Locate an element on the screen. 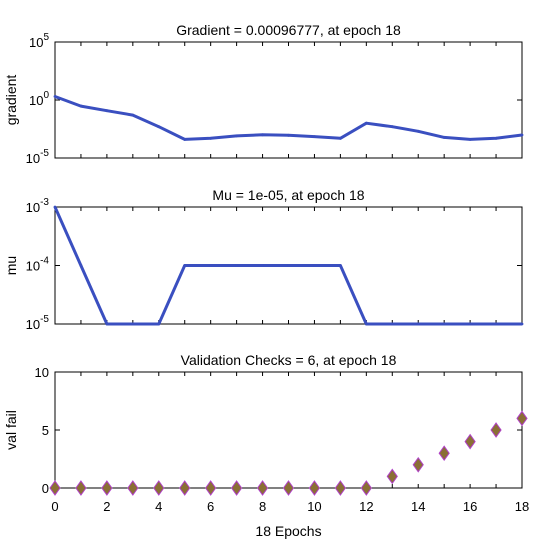 This screenshot has width=544, height=550. x-tick-label: 8 is located at coordinates (262, 506).